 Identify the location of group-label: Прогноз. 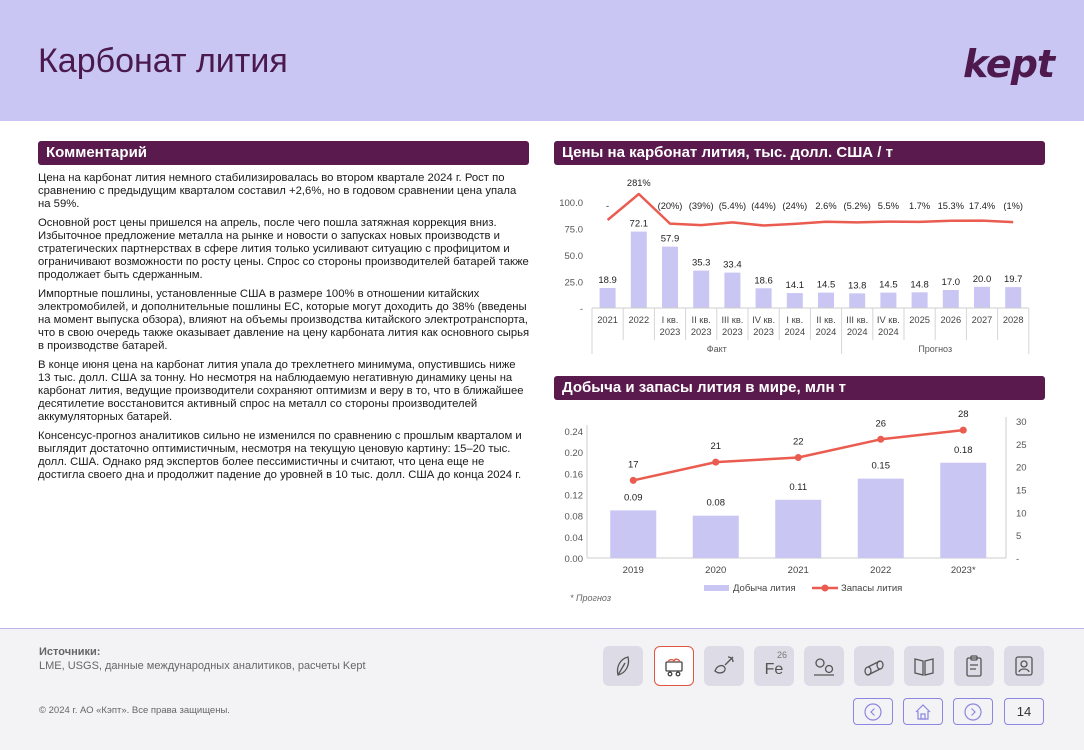
(935, 349).